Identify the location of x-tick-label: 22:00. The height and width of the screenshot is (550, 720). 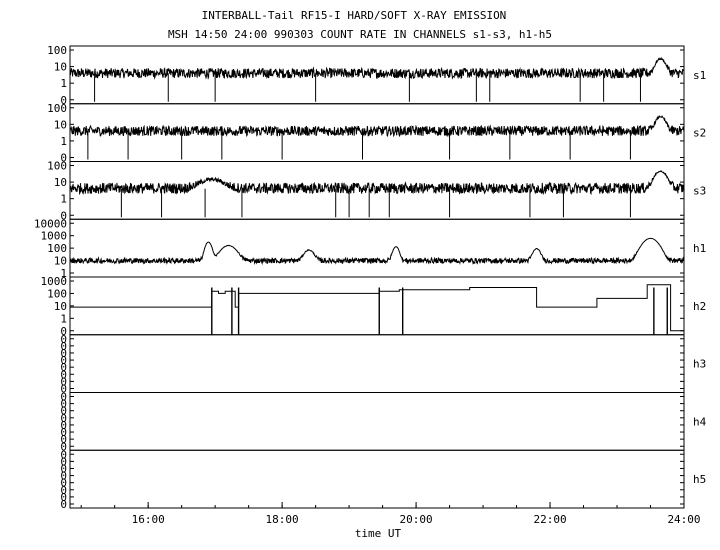
(549, 519).